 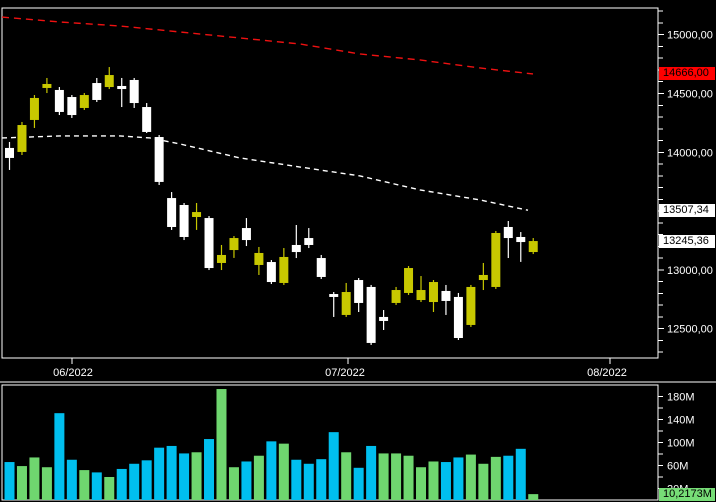 I want to click on ma-line-red, so click(x=267, y=45).